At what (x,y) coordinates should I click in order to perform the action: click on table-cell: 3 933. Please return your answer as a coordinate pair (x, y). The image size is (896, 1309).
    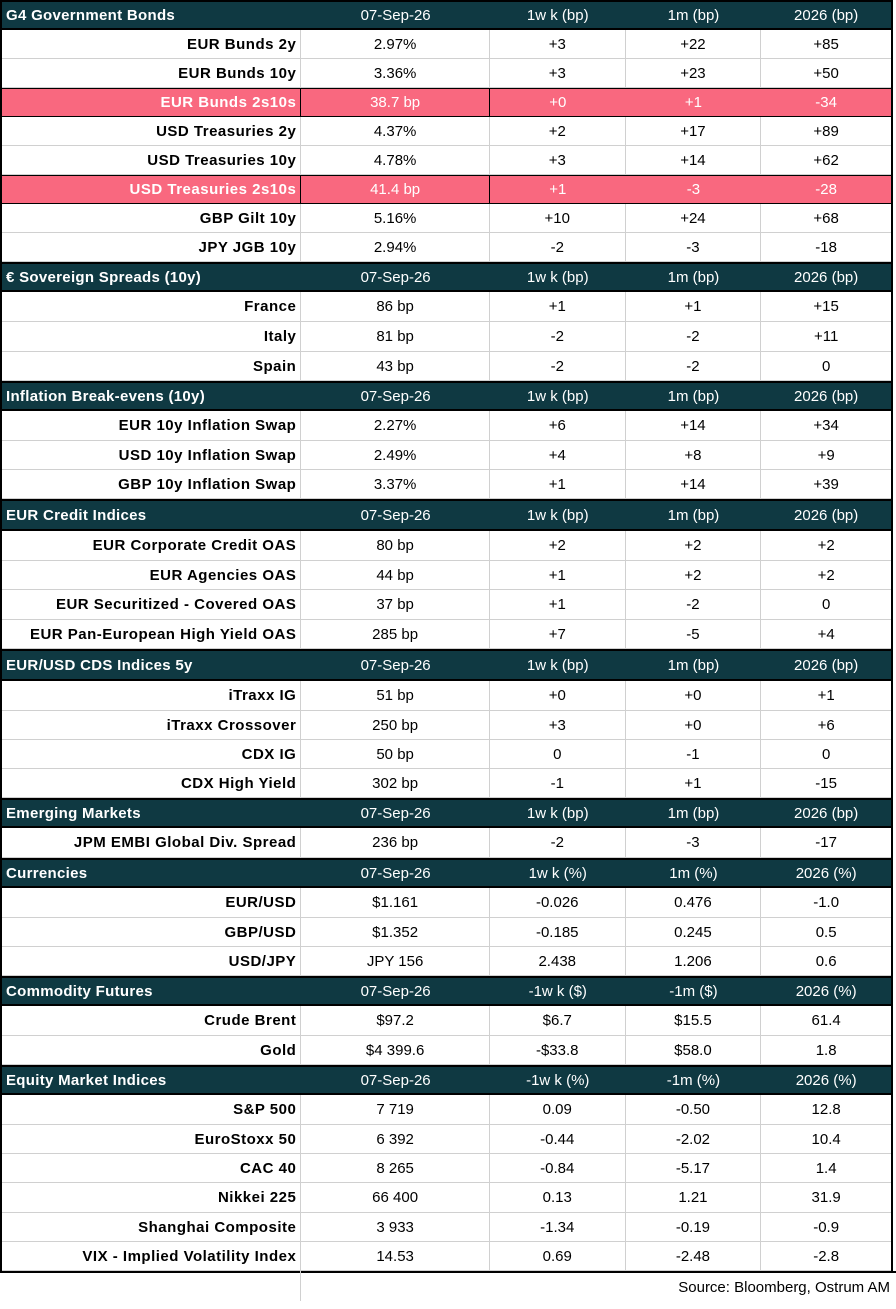
    Looking at the image, I should click on (395, 1227).